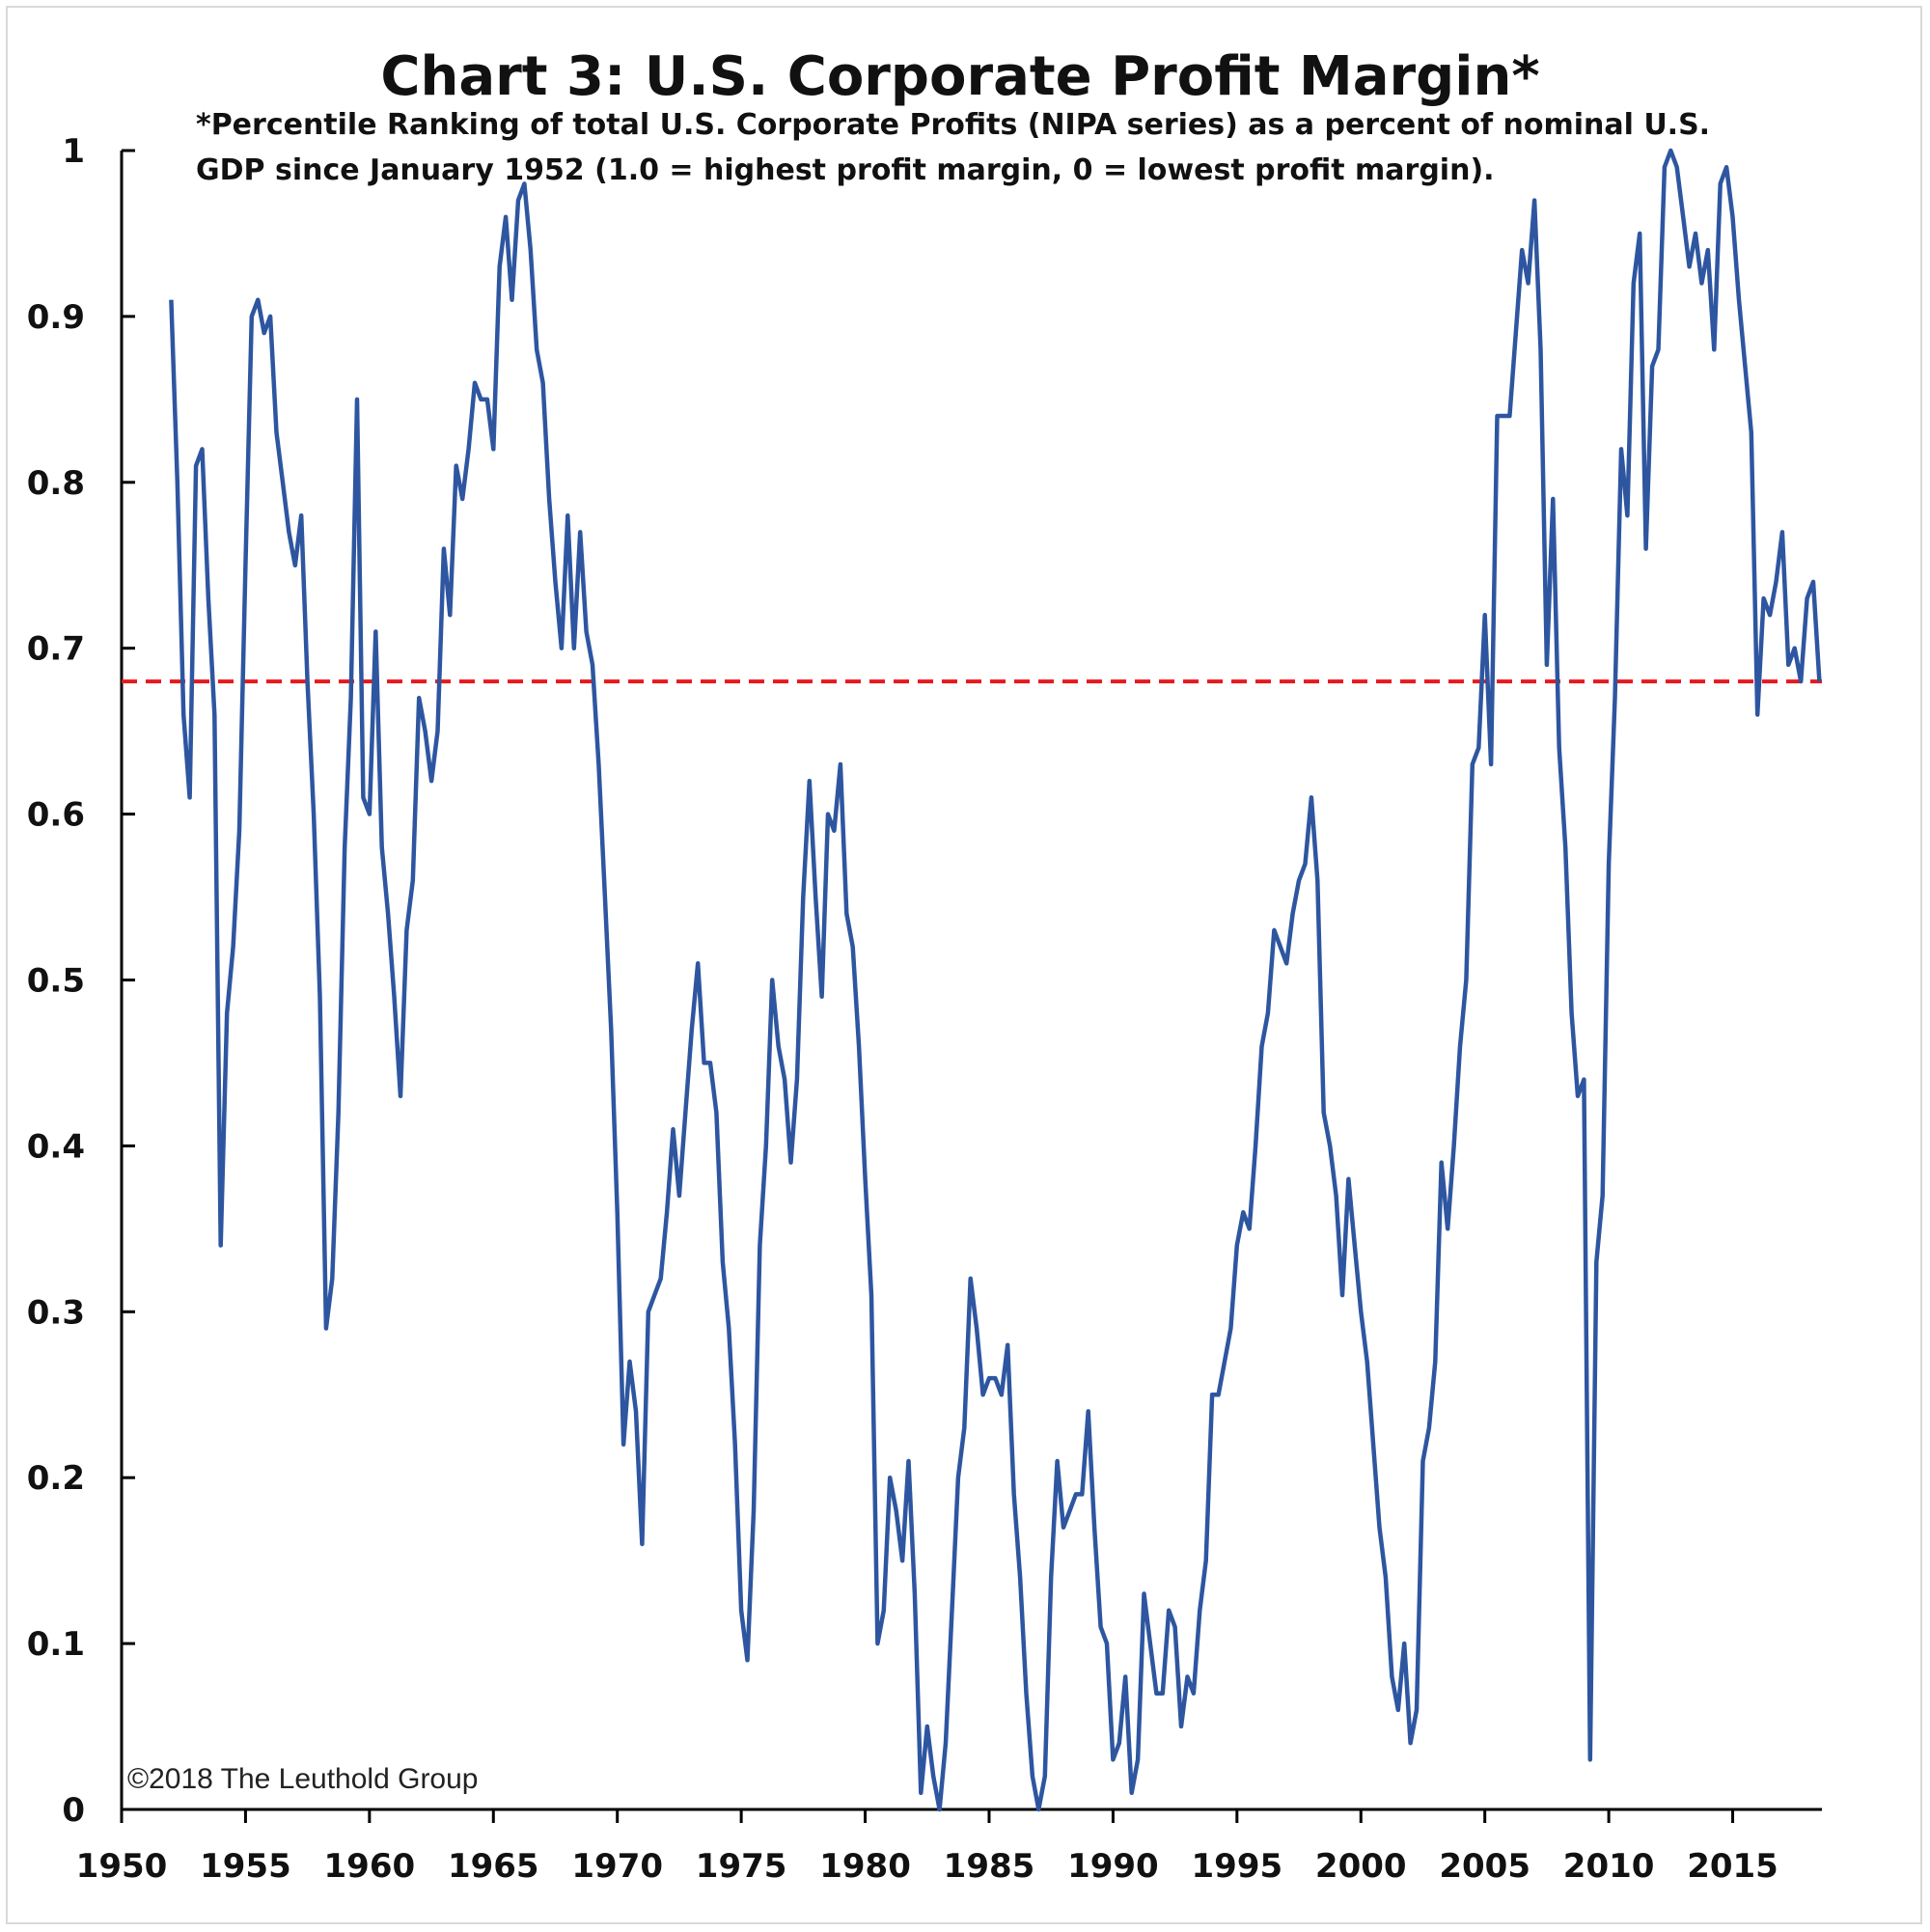 This screenshot has width=1930, height=1932. I want to click on x-tick-label: 1950, so click(122, 1866).